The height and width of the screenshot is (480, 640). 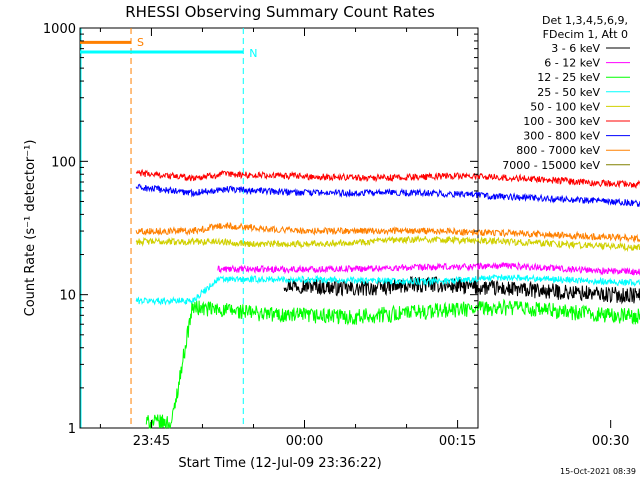 I want to click on legend-entry-label: 3 - 6 keV, so click(x=575, y=48).